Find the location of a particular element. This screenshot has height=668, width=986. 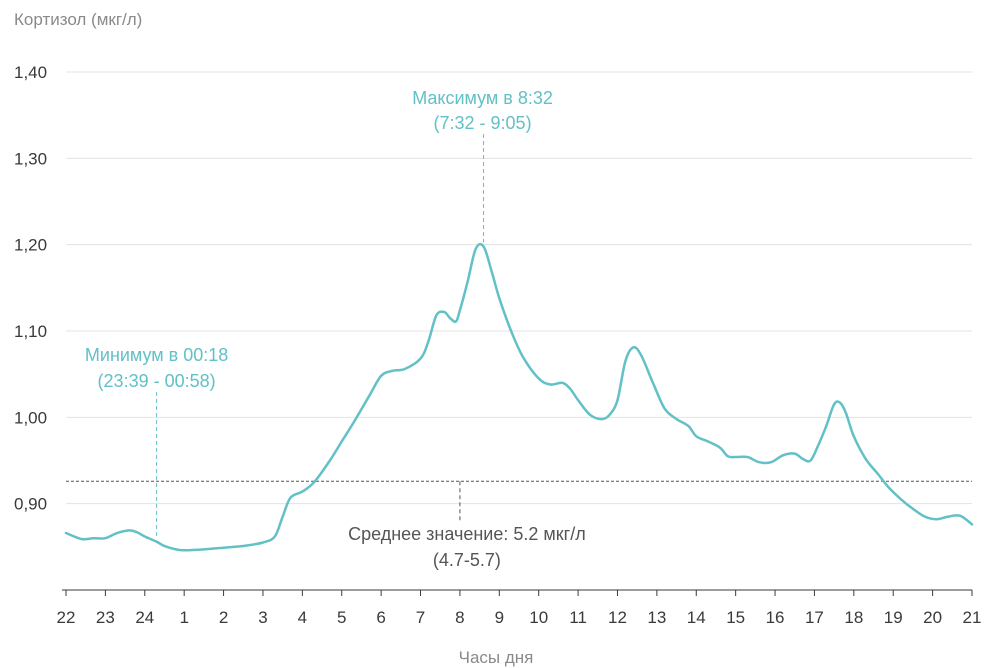

x-axis: 22 23 24 1 2 3 4 5 6 7 8 9 10 11 12 13 14 15 16 17 18 19 20 21 is located at coordinates (519, 608).